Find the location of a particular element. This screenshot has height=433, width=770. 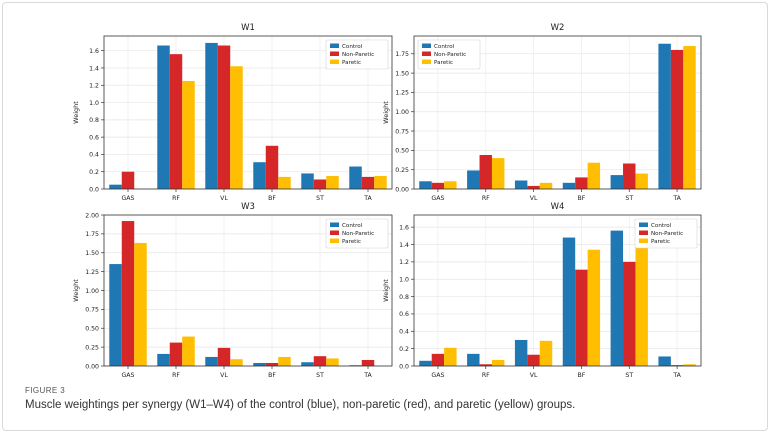

legend-swatch-non-paretic is located at coordinates (643, 232).